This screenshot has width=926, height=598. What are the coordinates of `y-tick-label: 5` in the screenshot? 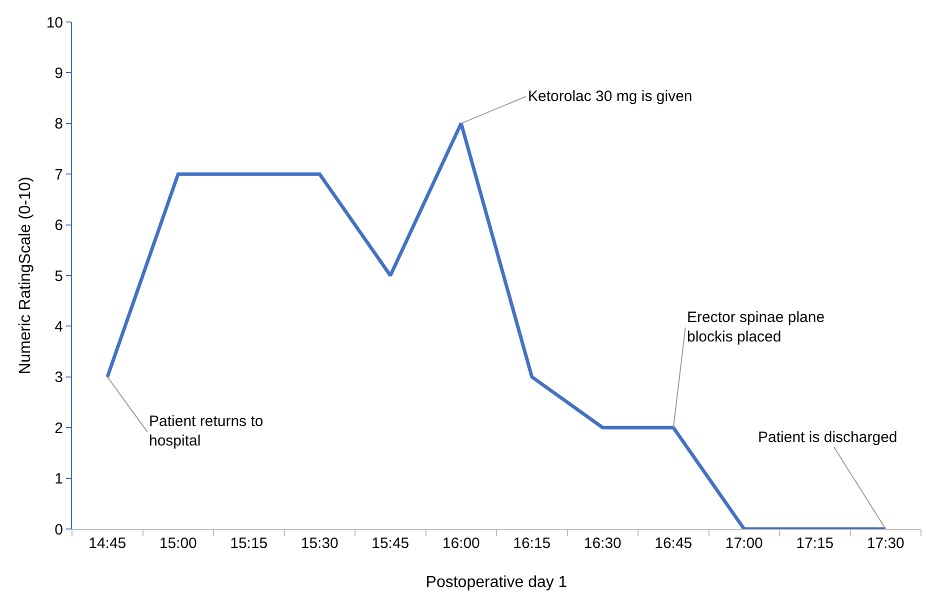 It's located at (58, 276).